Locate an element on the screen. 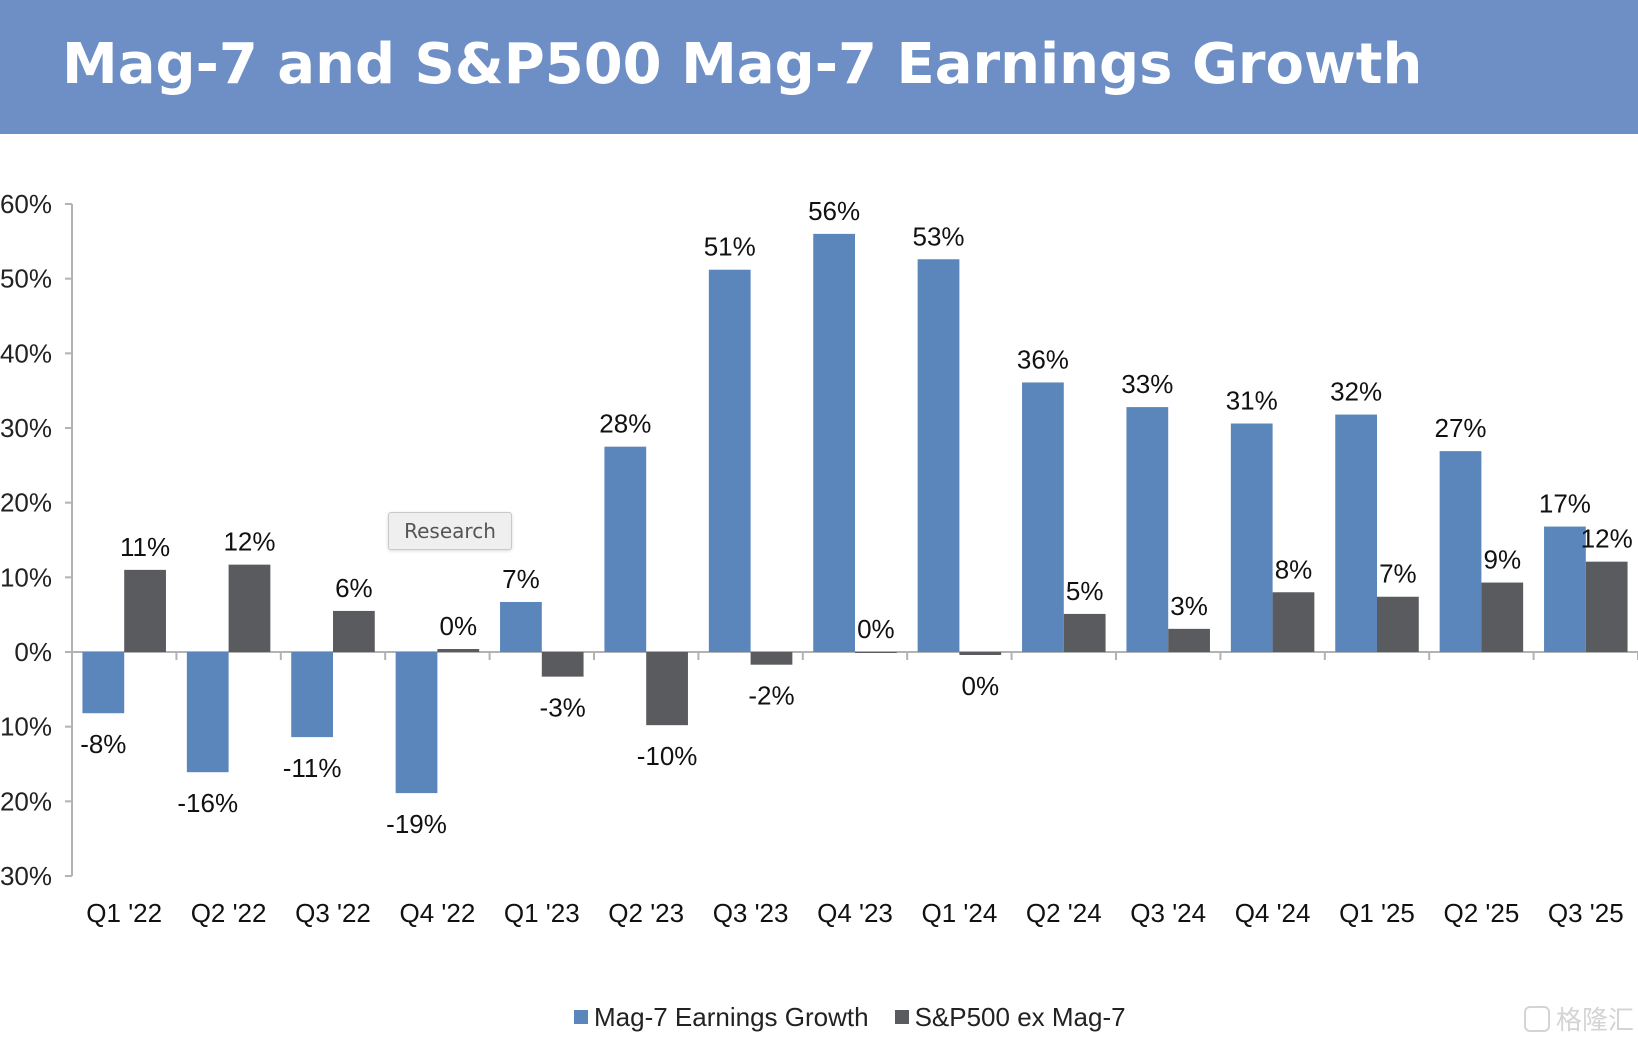 The width and height of the screenshot is (1638, 1038). x-tick-label: Q4 '24 is located at coordinates (1273, 913).